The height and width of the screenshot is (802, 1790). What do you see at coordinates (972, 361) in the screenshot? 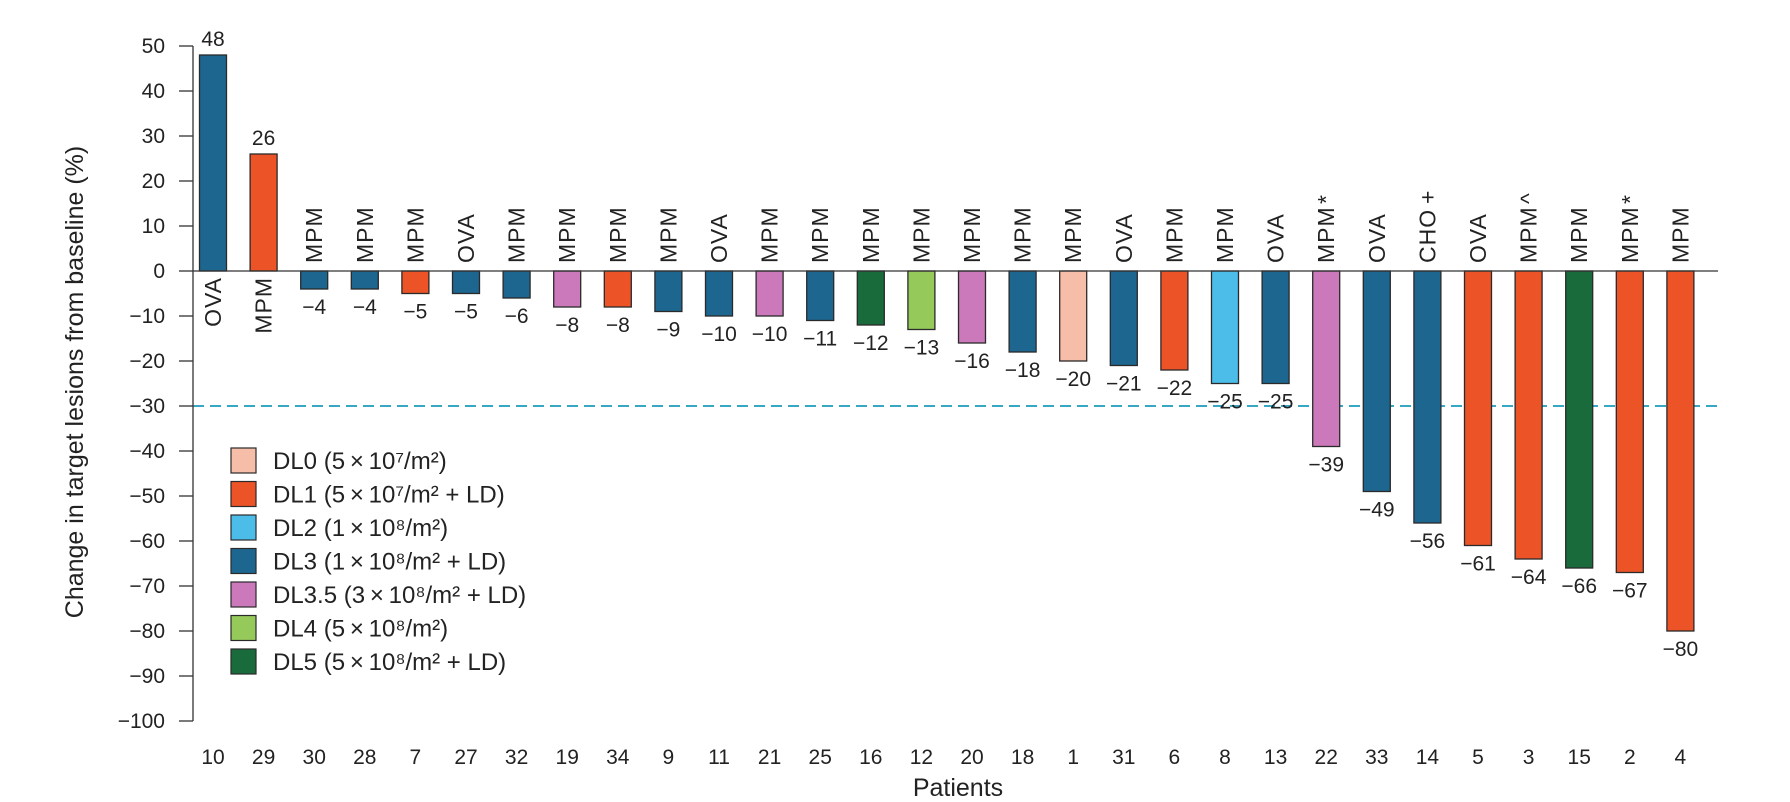
I see `data-label: −16` at bounding box center [972, 361].